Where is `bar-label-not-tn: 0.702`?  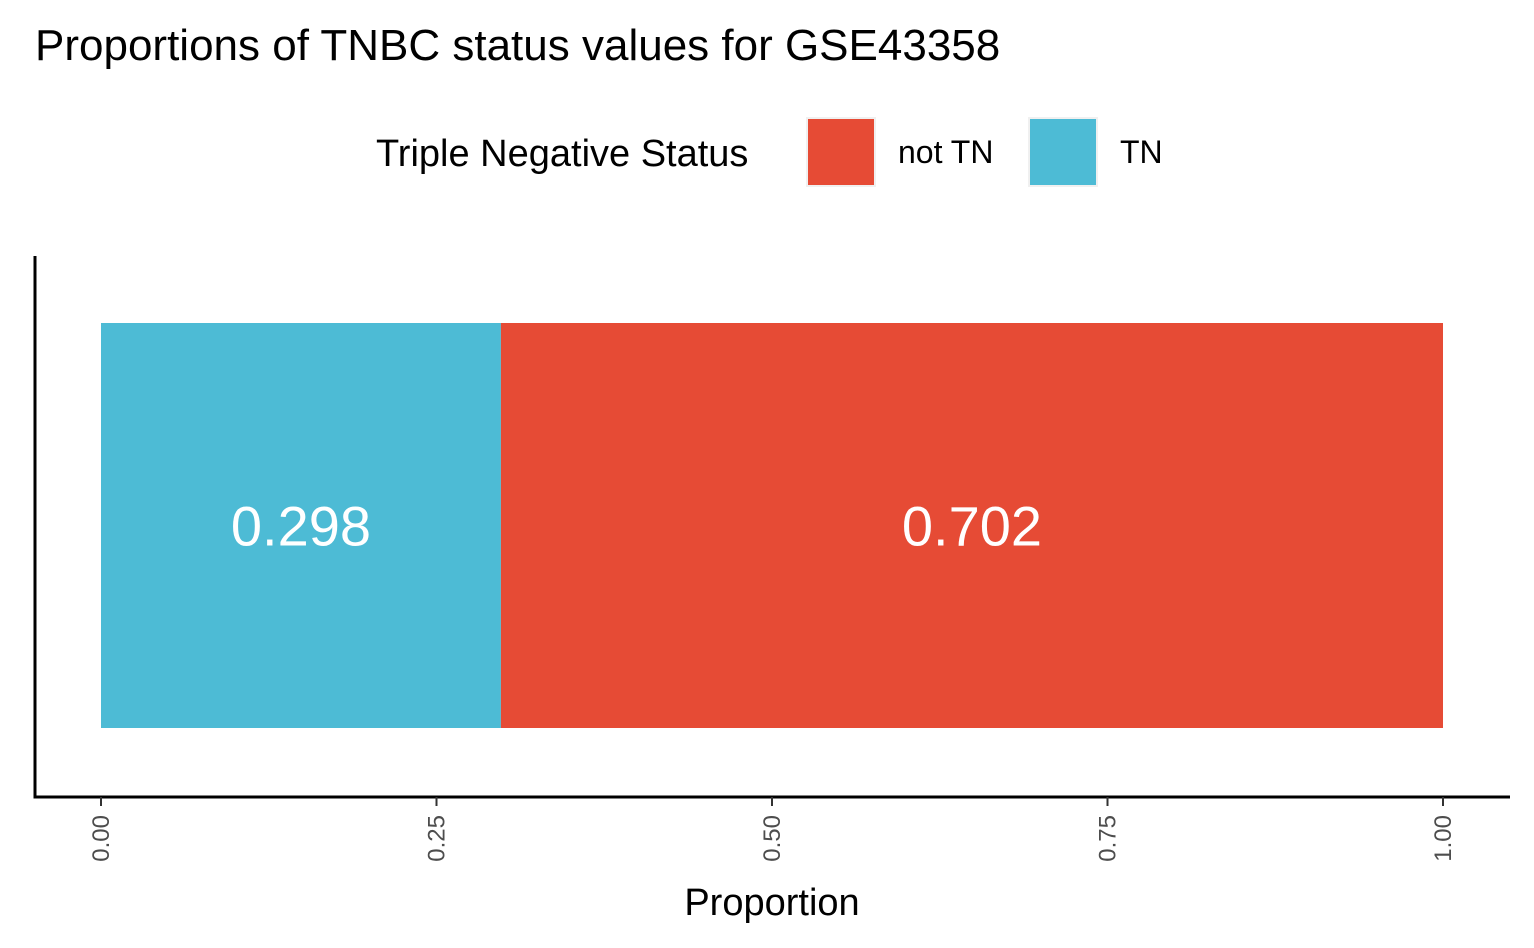
bar-label-not-tn: 0.702 is located at coordinates (972, 526).